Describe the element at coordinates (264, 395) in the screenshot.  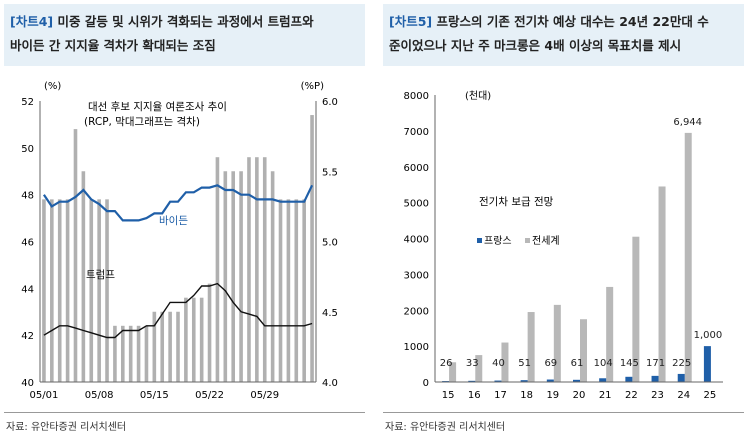
I see `x-tick-label: 05/29` at that location.